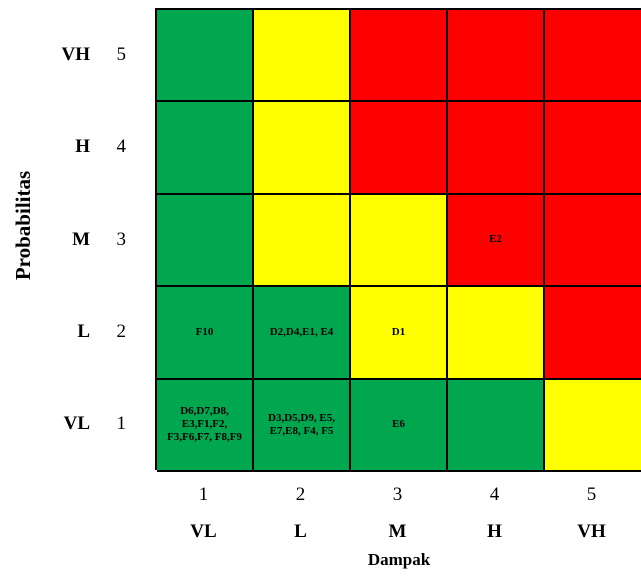 The height and width of the screenshot is (584, 641). What do you see at coordinates (302, 56) in the screenshot?
I see `cell-p5-d2` at bounding box center [302, 56].